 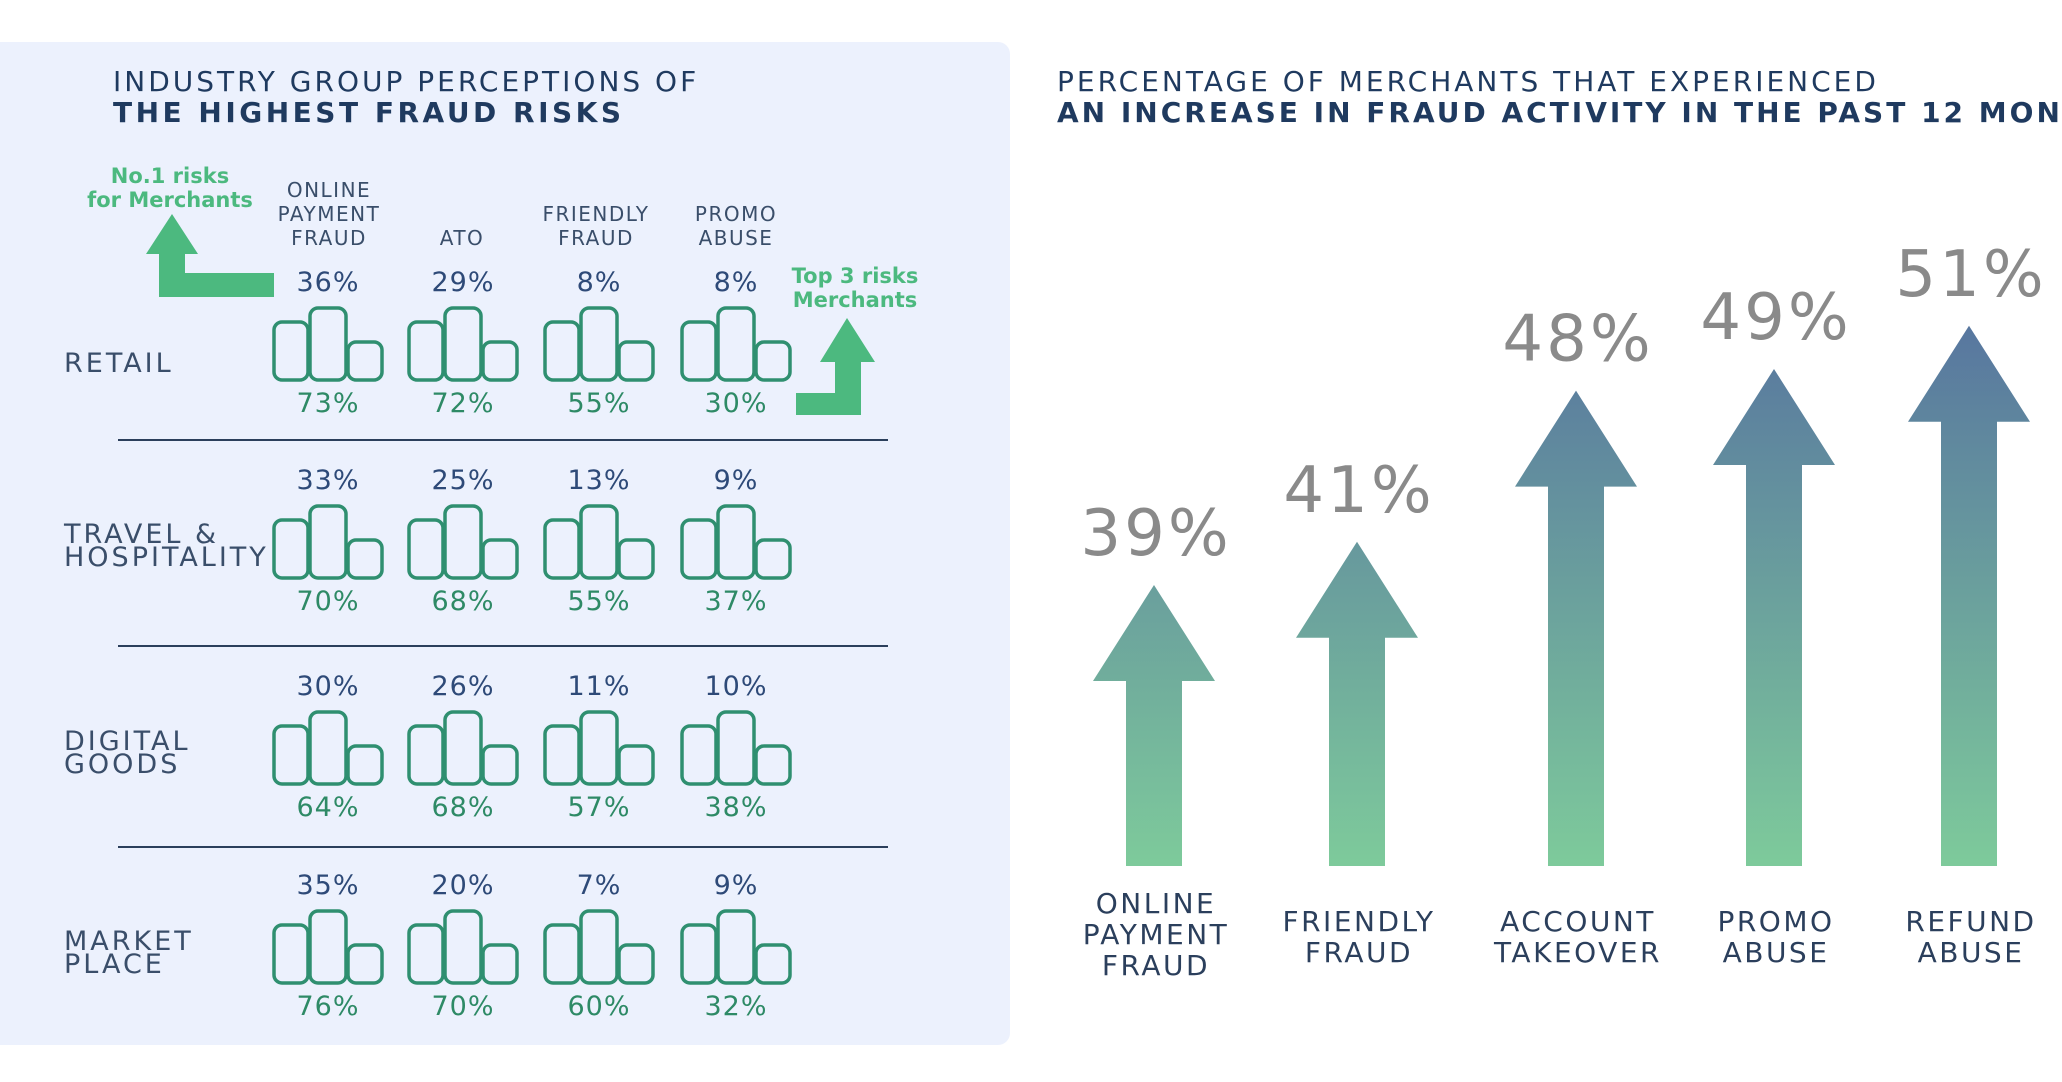 I want to click on top3-risk-value: 60%, so click(x=599, y=1006).